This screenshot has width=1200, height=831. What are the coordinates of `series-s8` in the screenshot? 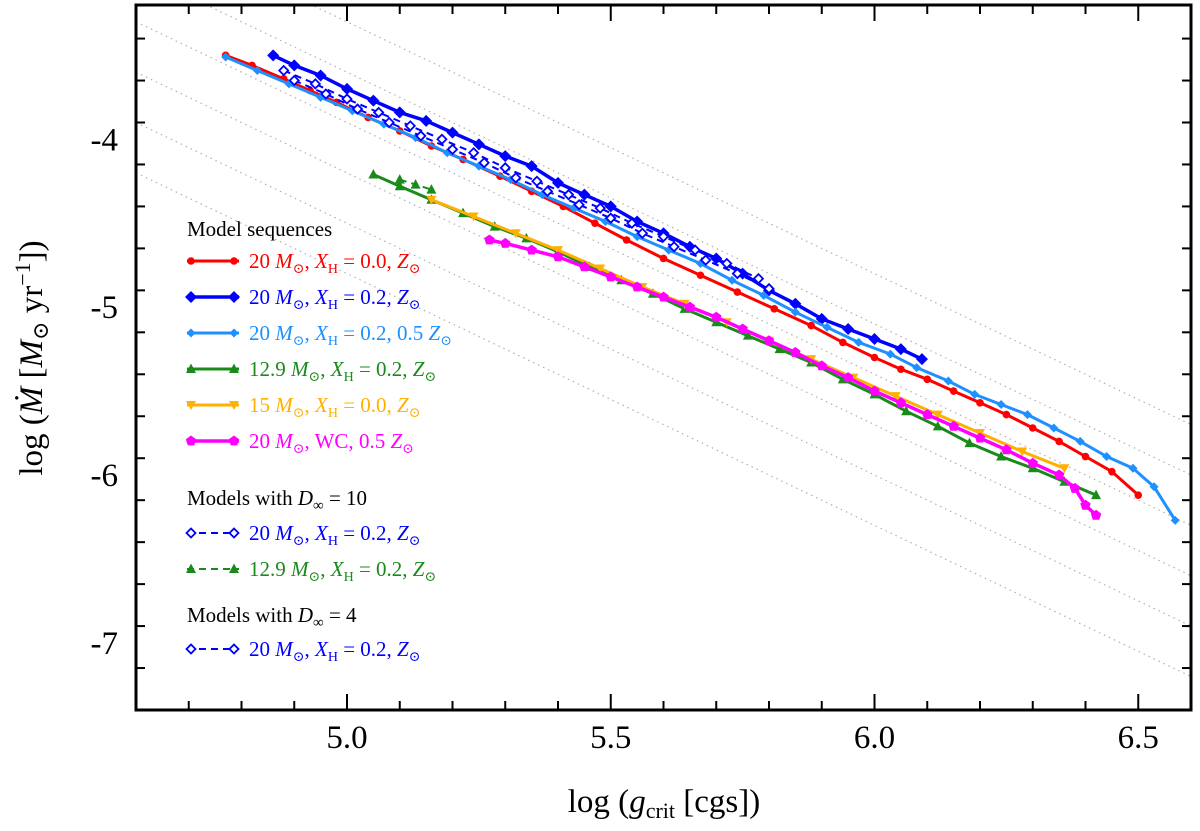 It's located at (415, 184).